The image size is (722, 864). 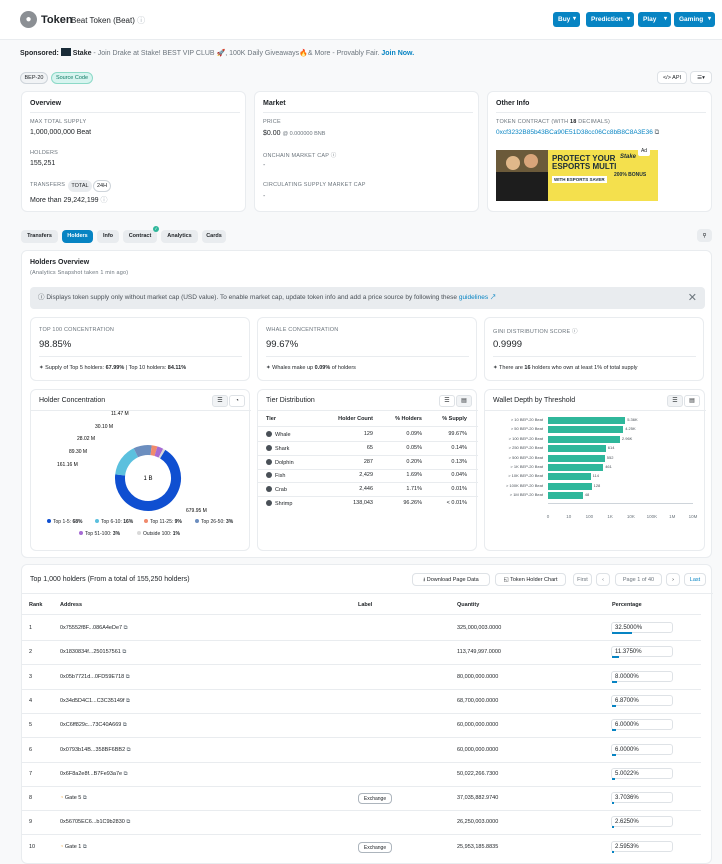 I want to click on ad-person-icon, so click(x=531, y=161).